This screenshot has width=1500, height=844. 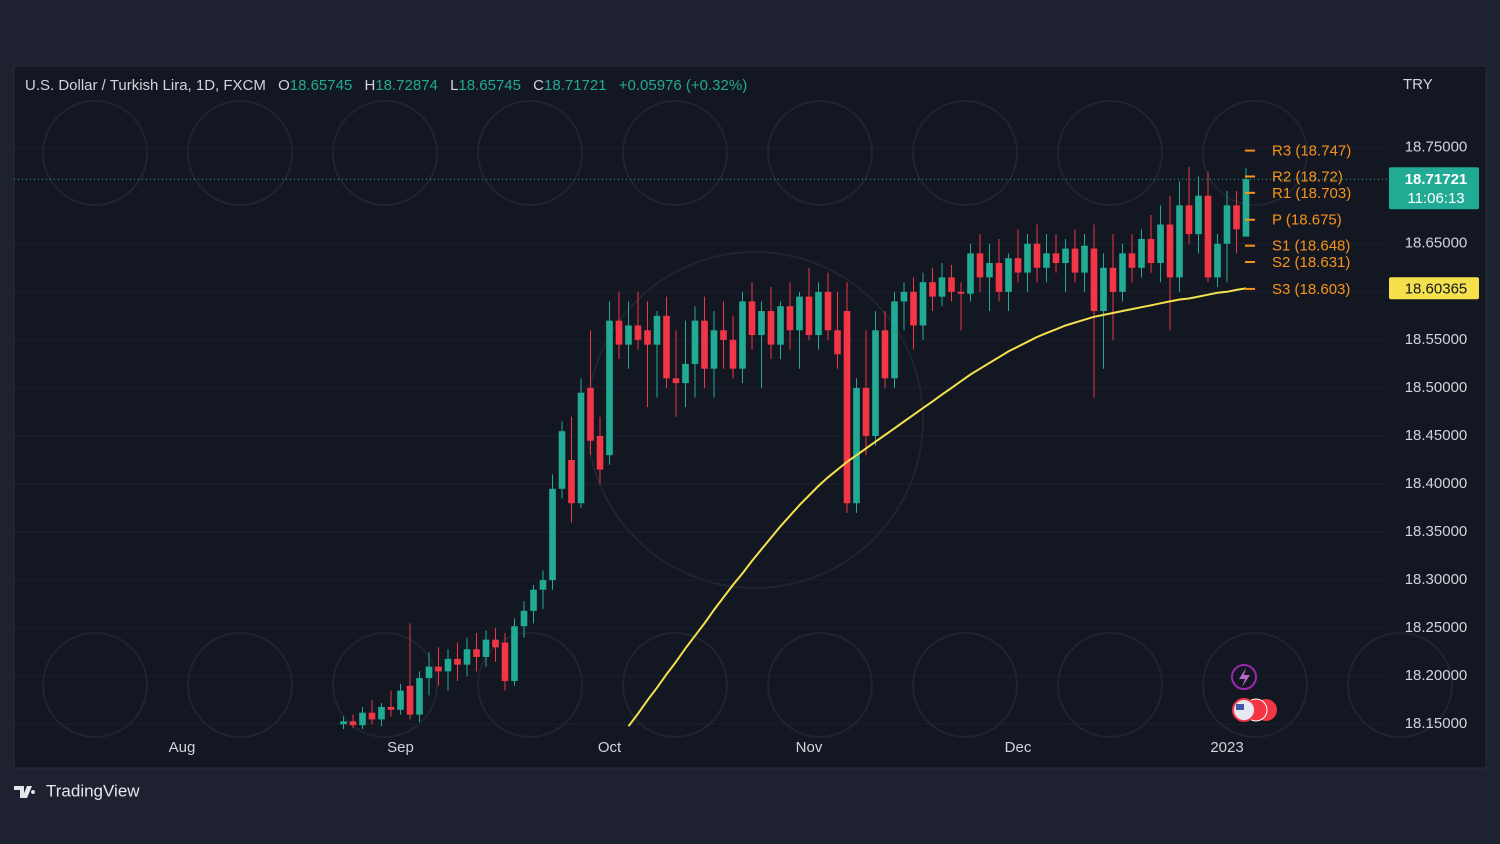 I want to click on x-tick-label: Dec, so click(x=1018, y=747).